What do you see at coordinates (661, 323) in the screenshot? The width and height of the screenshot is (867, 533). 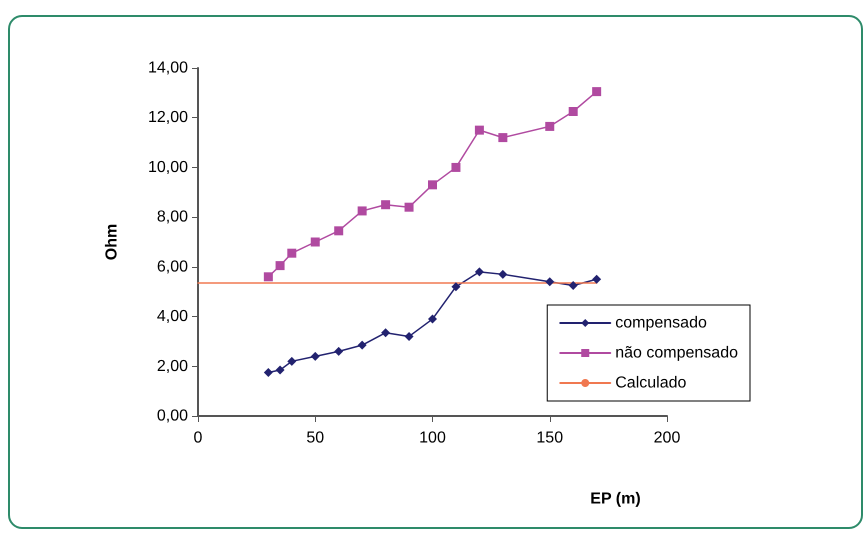 I see `legend-label: compensado` at bounding box center [661, 323].